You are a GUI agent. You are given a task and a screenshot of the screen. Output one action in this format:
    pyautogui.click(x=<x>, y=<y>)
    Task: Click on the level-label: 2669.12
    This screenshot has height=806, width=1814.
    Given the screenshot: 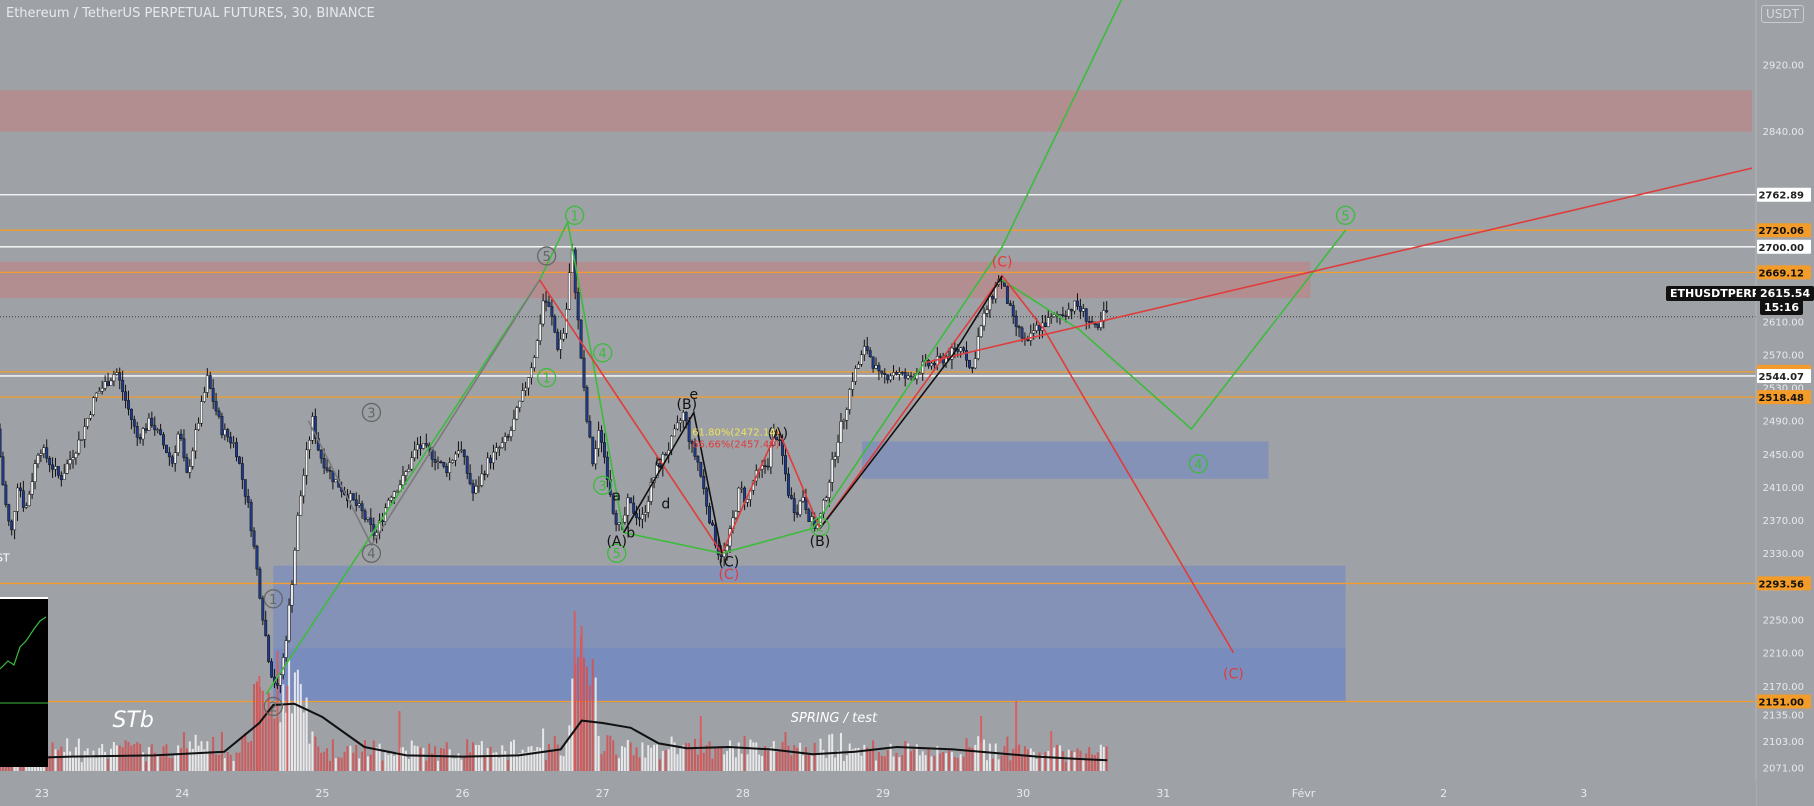 What is the action you would take?
    pyautogui.click(x=1781, y=273)
    